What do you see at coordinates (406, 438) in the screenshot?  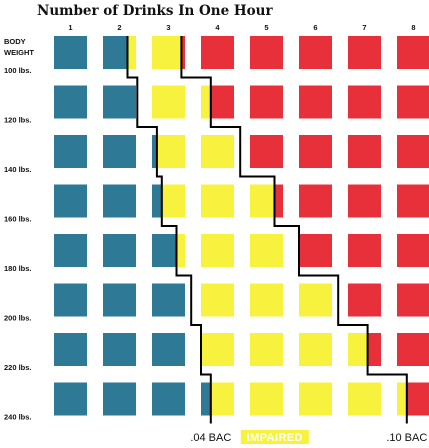 I see `bac-10-label: .10 BAC` at bounding box center [406, 438].